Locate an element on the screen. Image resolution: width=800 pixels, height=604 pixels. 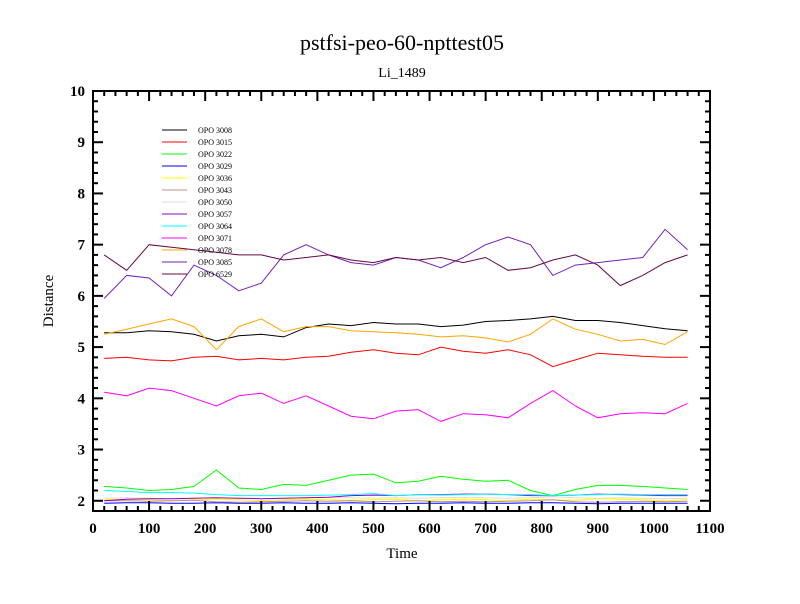
legend-label: OPO 6529 is located at coordinates (215, 274).